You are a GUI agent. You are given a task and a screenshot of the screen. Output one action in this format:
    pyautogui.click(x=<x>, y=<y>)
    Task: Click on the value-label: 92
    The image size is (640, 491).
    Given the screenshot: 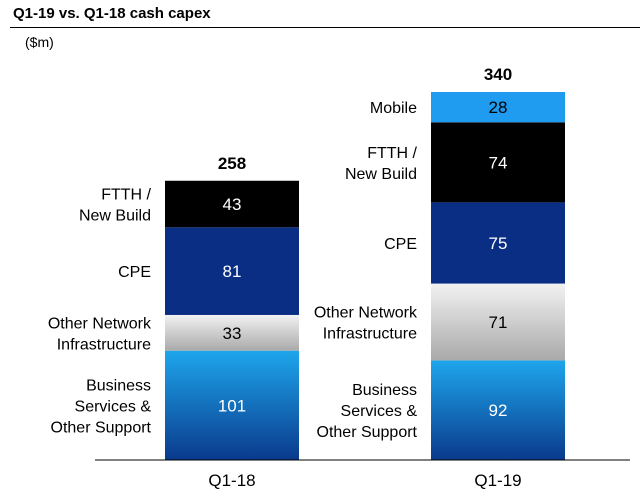 What is the action you would take?
    pyautogui.click(x=498, y=410)
    